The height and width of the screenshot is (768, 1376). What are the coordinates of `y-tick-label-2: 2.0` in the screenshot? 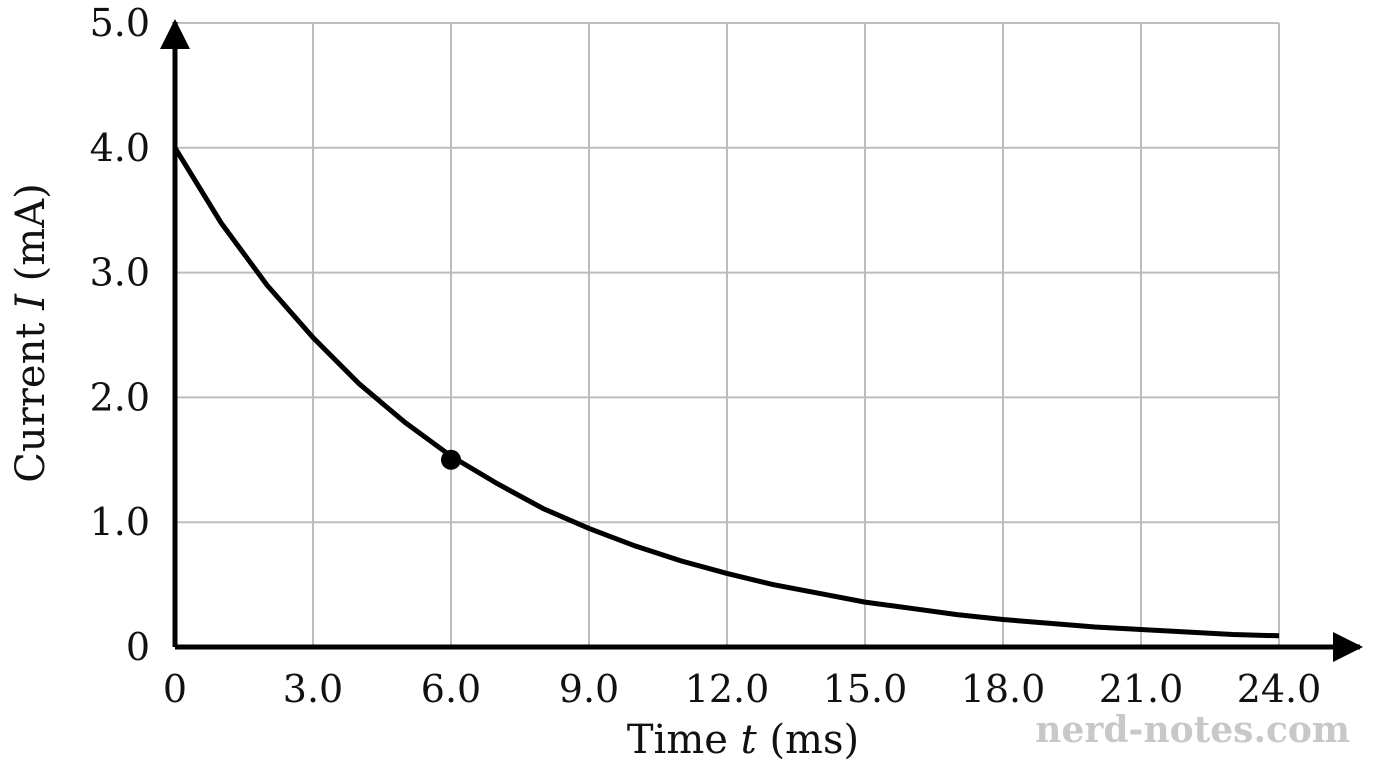 It's located at (120, 397).